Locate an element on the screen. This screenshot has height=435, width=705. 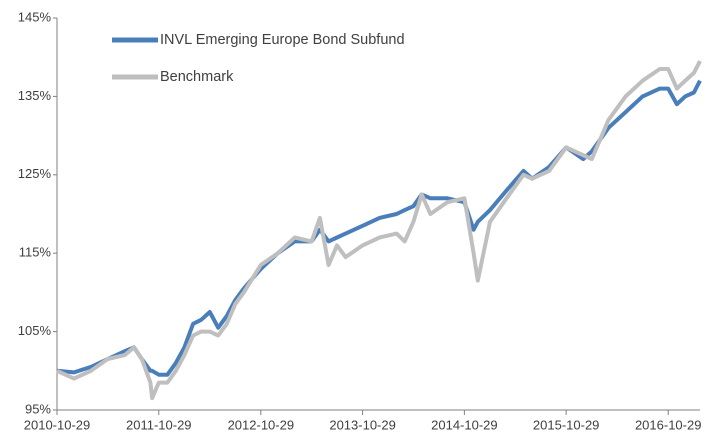
x-tick-label: 2010-10-29 is located at coordinates (57, 424).